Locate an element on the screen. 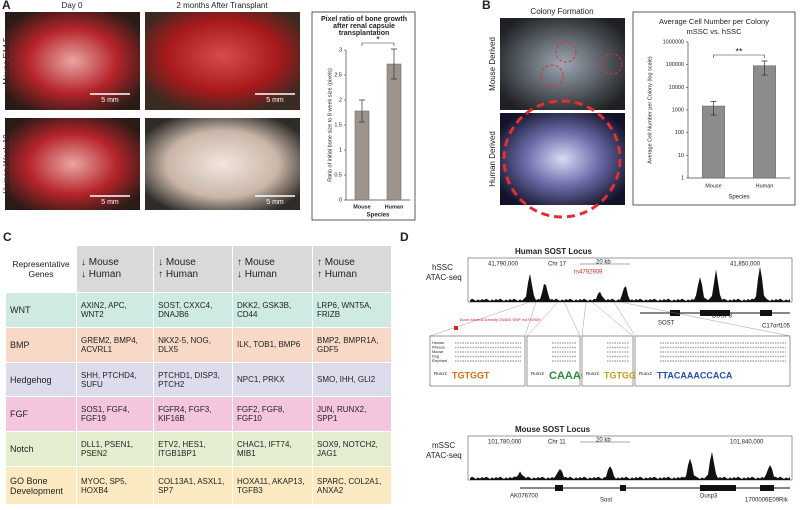 The image size is (800, 510). track-label: mSSC is located at coordinates (443, 445).